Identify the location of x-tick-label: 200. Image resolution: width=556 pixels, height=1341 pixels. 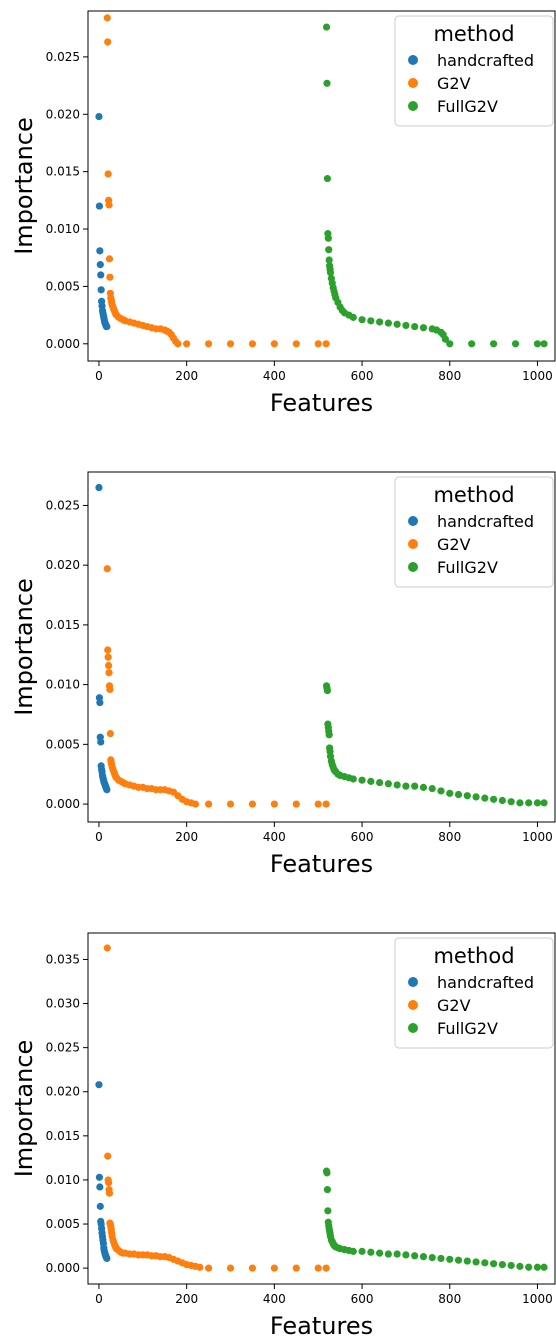
(186, 376).